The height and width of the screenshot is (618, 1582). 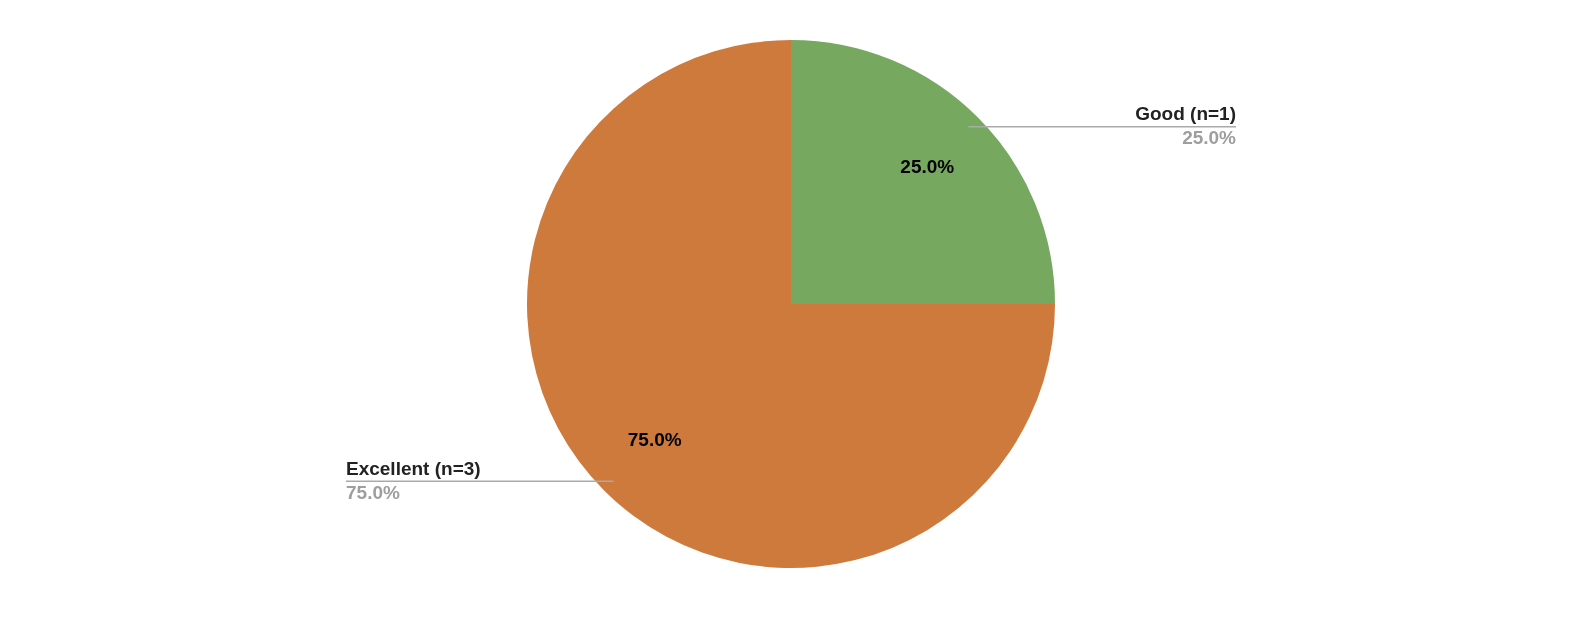 I want to click on slice-label: Good (n=1), so click(x=1185, y=114).